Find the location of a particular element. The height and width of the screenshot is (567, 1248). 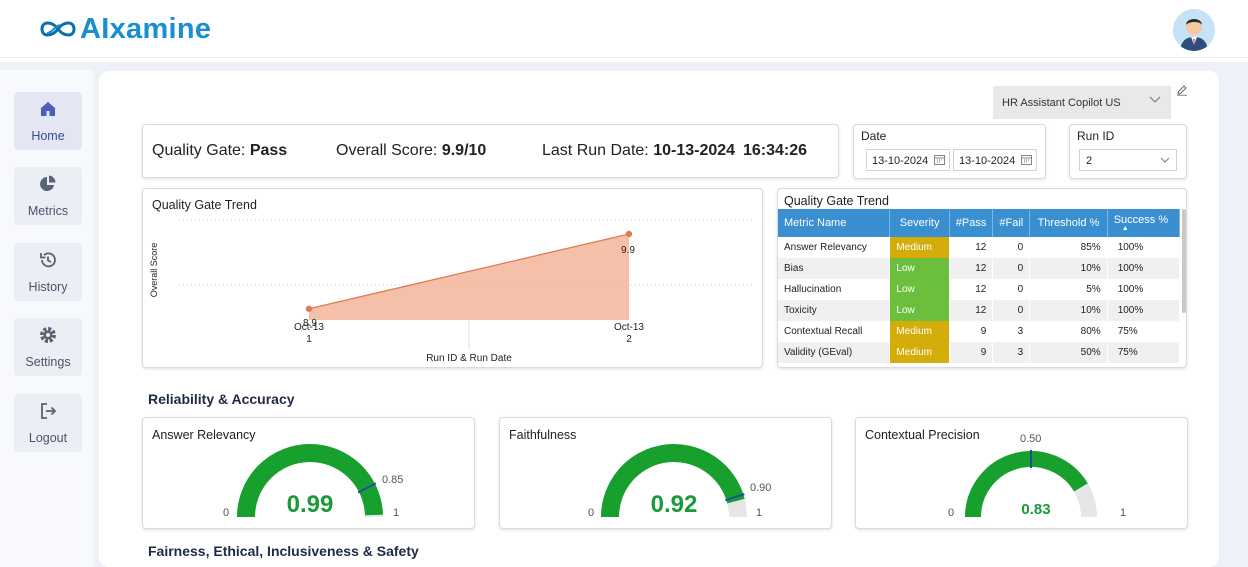

overall-score: Overall Score: 9.9/10 is located at coordinates (411, 150).